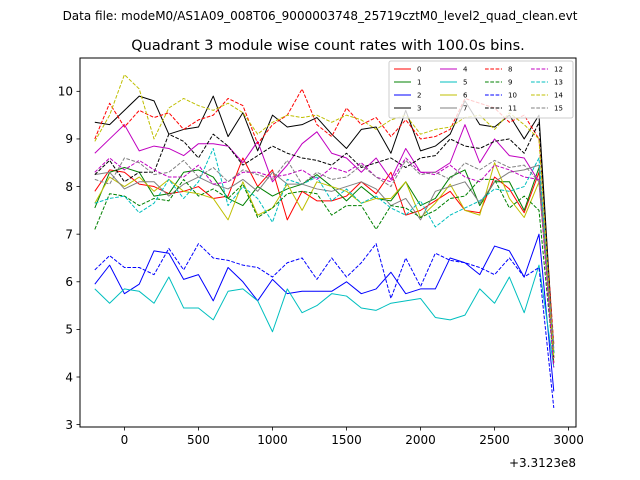  I want to click on legend-label: 11, so click(512, 109).